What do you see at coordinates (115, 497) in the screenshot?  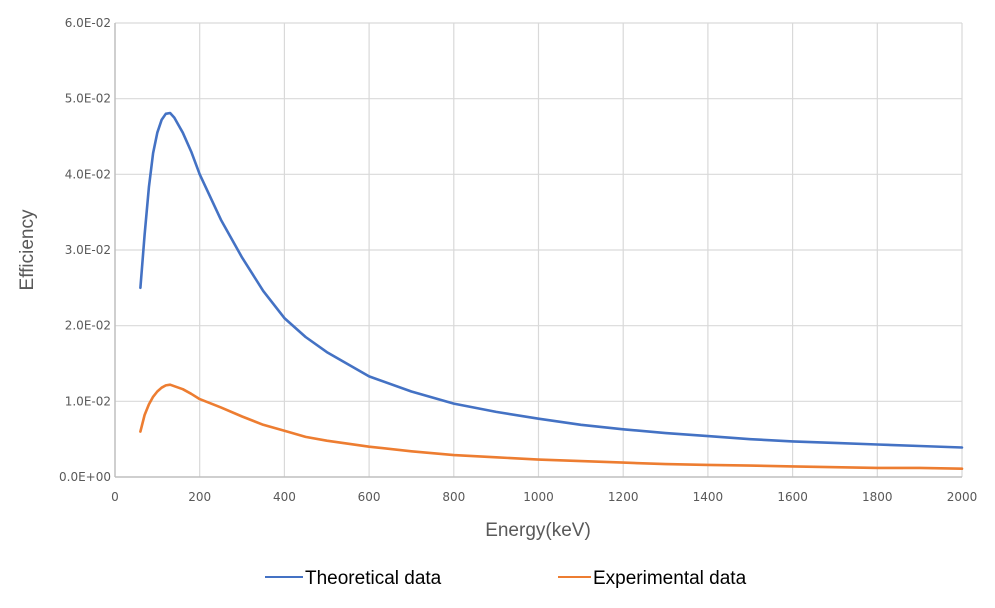 I see `x-tick-label: 0` at bounding box center [115, 497].